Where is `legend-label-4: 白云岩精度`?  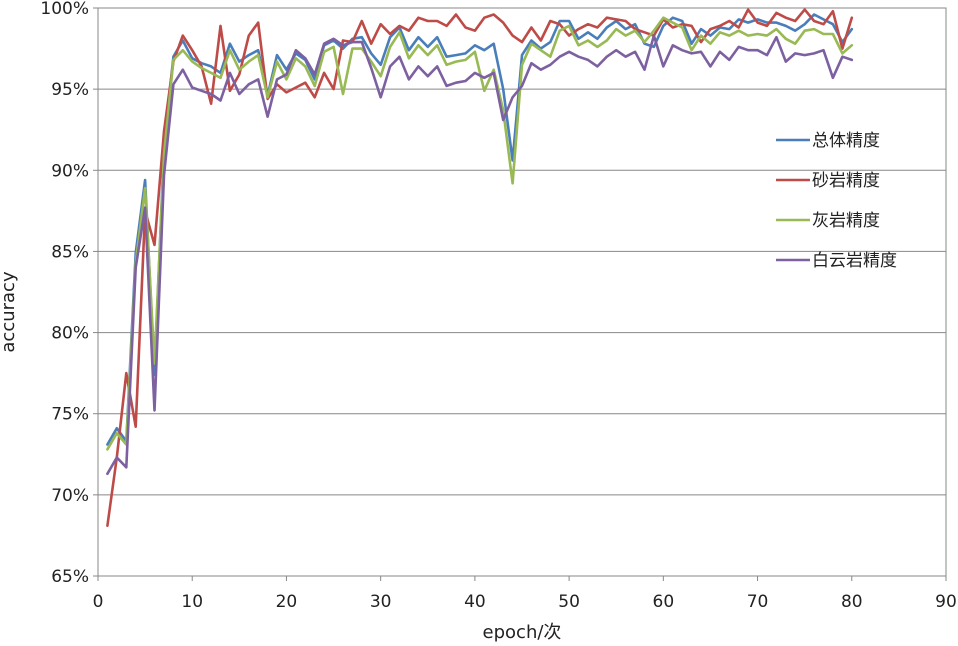
legend-label-4: 白云岩精度 is located at coordinates (854, 261).